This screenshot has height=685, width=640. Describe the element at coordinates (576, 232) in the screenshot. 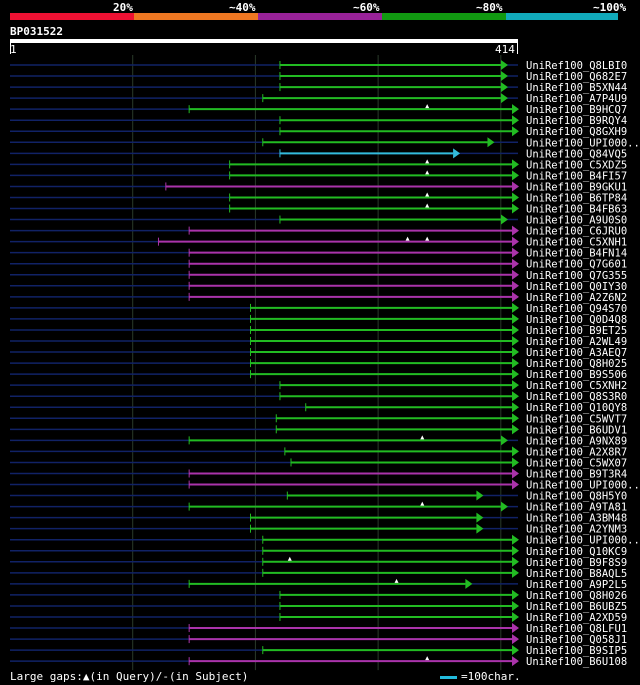

I see `hit-label: UniRef100_C6JRU0` at that location.